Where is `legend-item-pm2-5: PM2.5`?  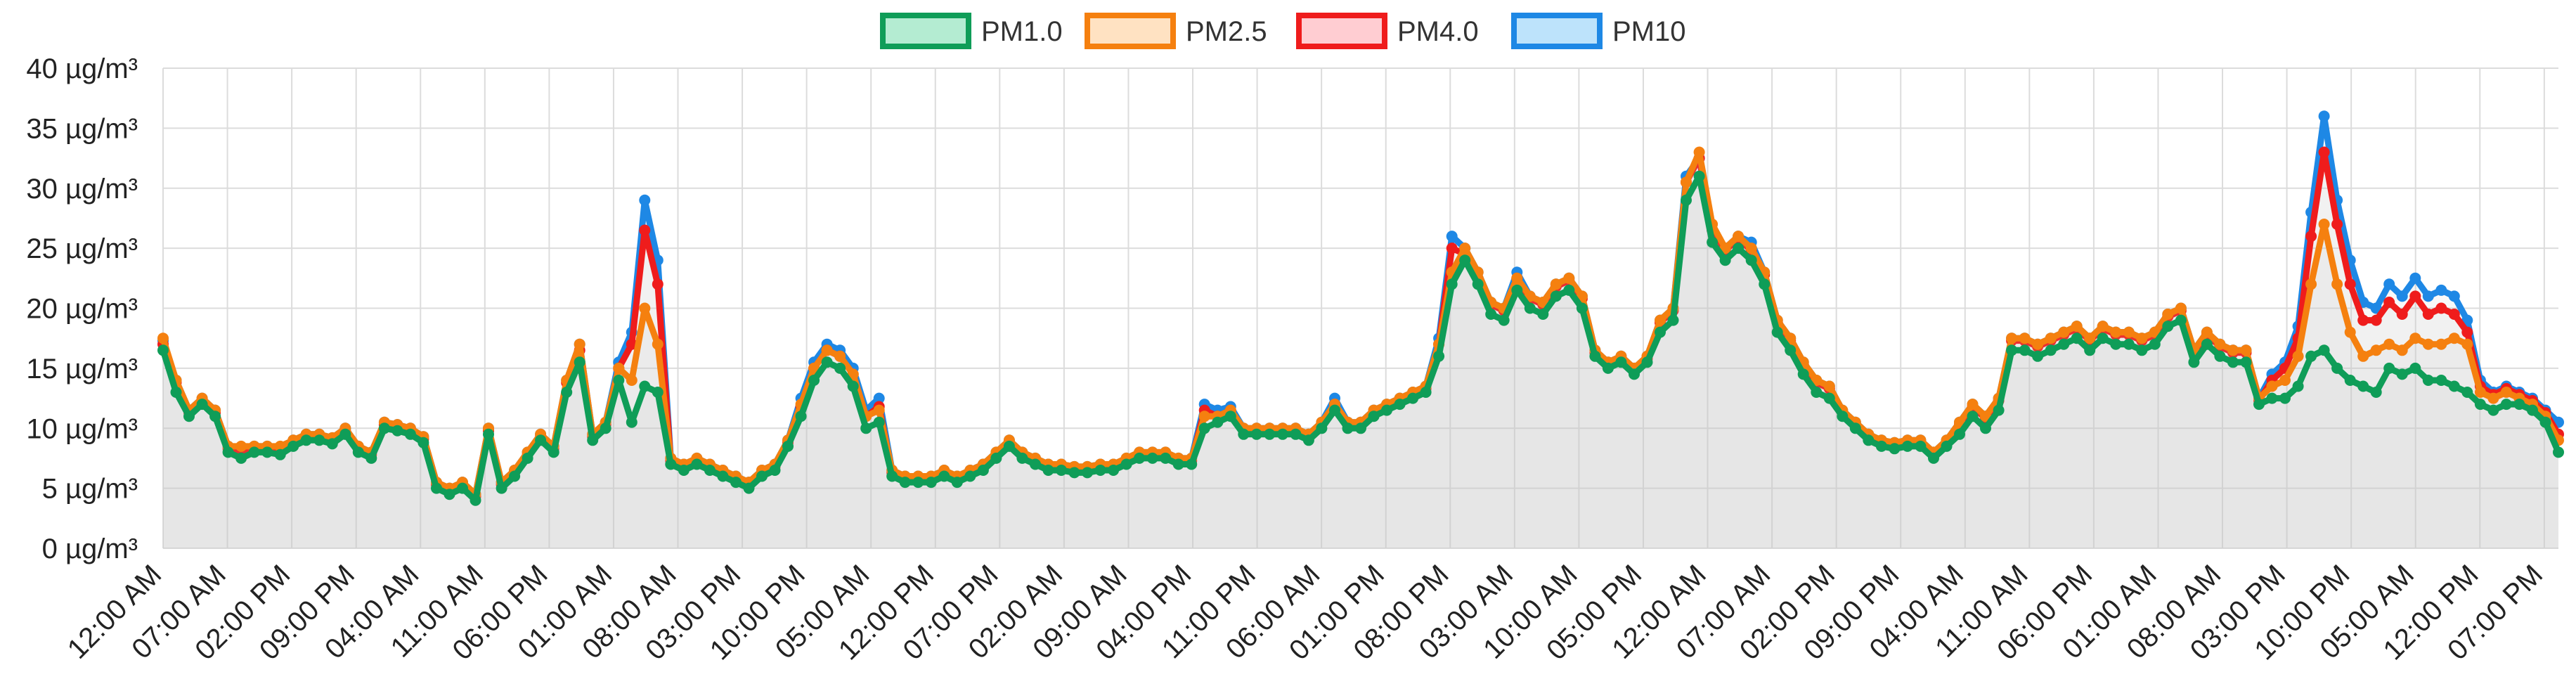
legend-item-pm2-5: PM2.5 is located at coordinates (1176, 31).